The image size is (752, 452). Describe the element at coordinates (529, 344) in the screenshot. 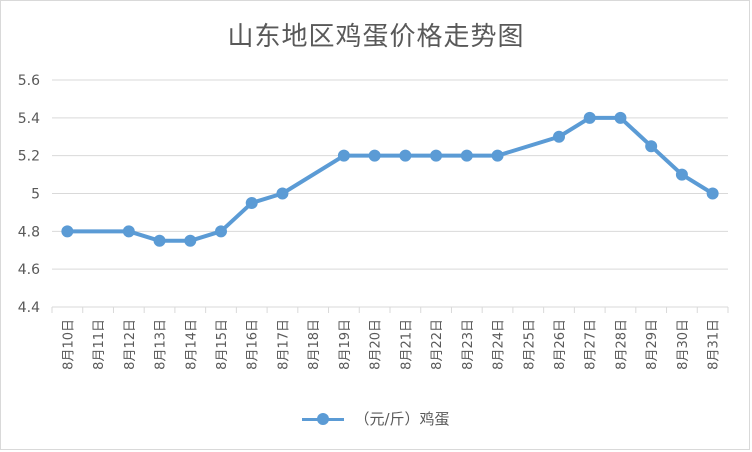

I see `x-tick-label: 8月25日` at that location.